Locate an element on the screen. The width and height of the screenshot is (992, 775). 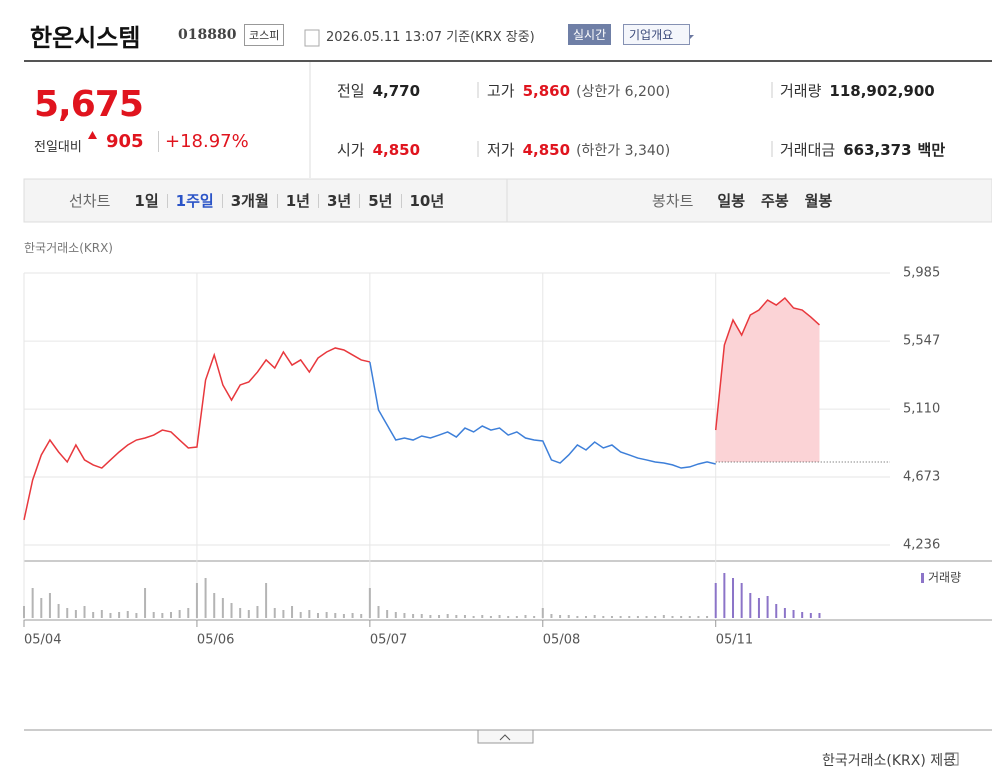
tab: 3개월 is located at coordinates (249, 200).